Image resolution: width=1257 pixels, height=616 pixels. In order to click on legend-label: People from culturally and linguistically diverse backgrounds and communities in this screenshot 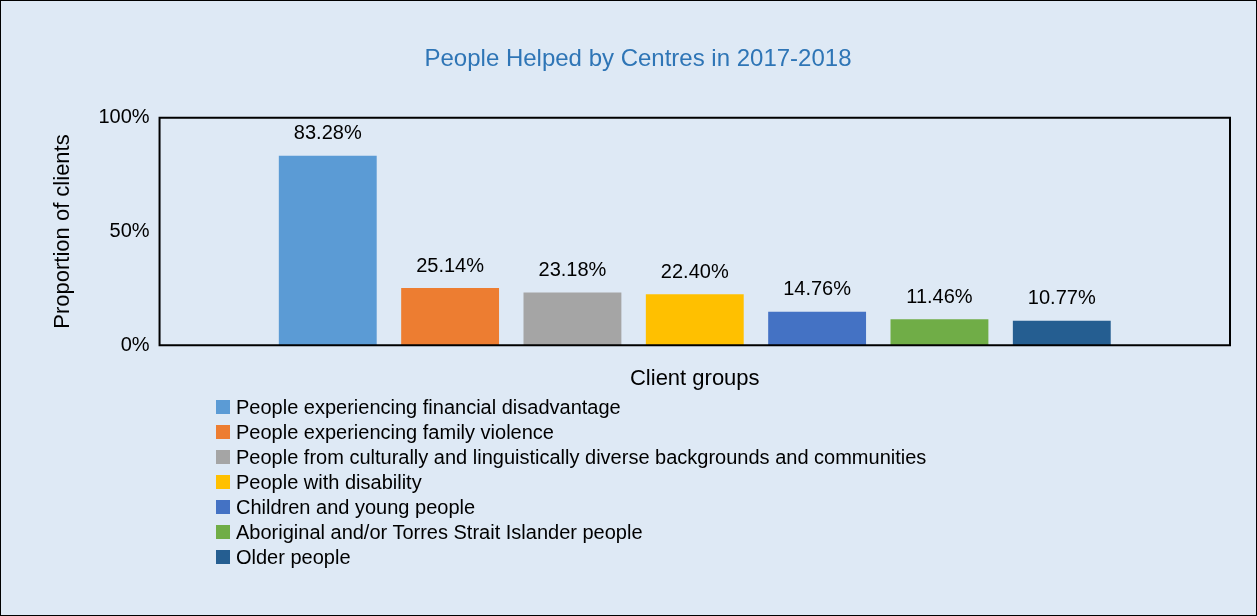, I will do `click(581, 457)`.